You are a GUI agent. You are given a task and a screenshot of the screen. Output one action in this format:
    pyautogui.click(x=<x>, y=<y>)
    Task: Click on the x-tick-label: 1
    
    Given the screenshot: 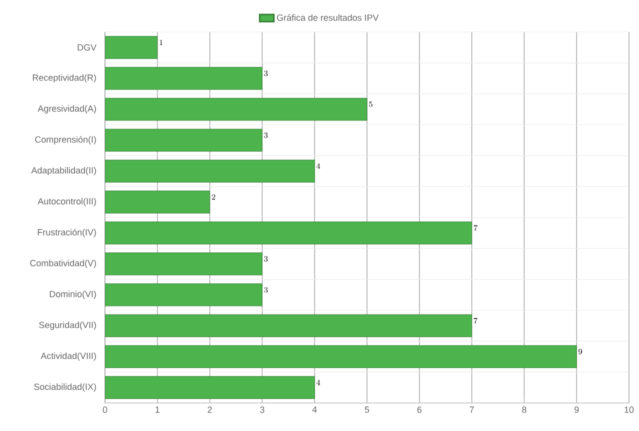 What is the action you would take?
    pyautogui.click(x=158, y=409)
    